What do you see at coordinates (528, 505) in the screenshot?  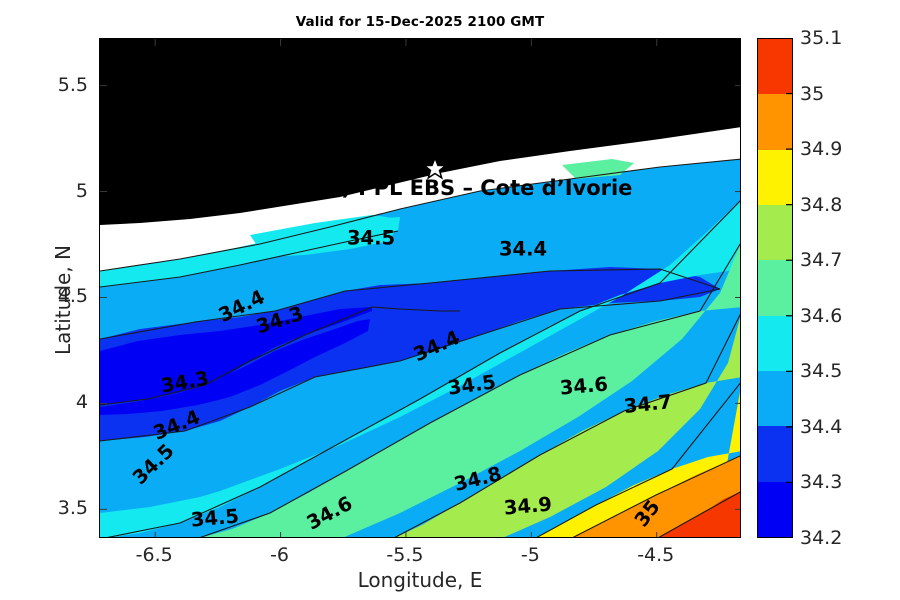 I see `contour-label: 34.9` at bounding box center [528, 505].